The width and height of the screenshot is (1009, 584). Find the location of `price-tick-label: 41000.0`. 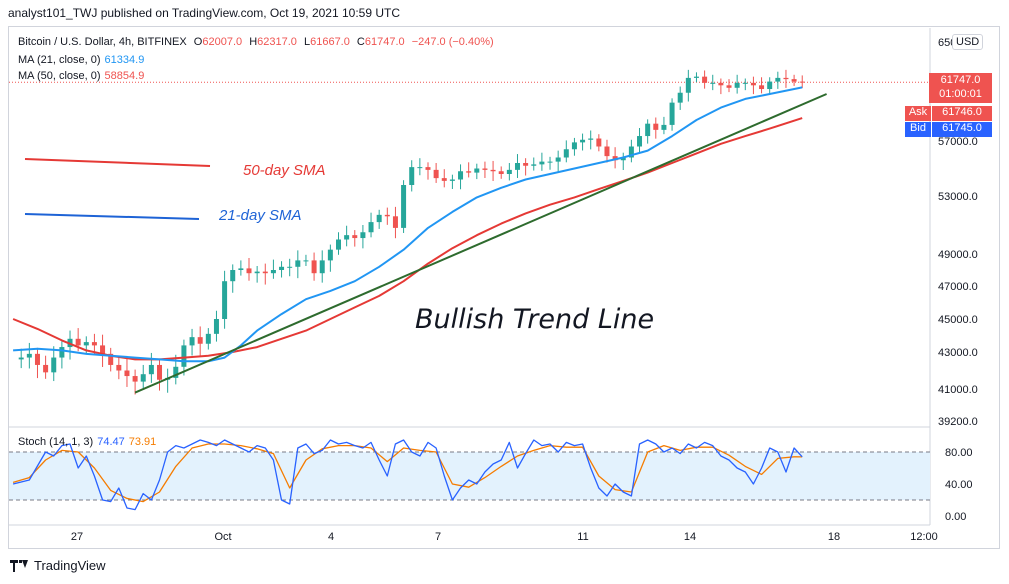

price-tick-label: 41000.0 is located at coordinates (958, 390).